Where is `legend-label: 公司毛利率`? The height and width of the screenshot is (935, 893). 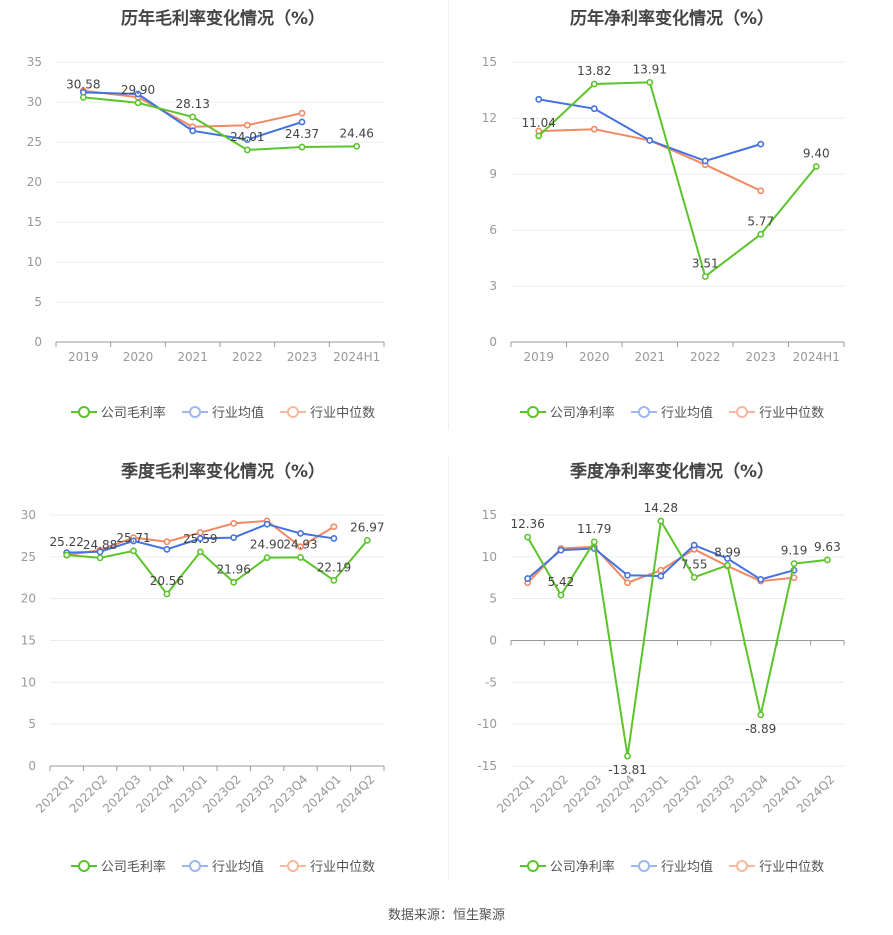
legend-label: 公司毛利率 is located at coordinates (133, 413).